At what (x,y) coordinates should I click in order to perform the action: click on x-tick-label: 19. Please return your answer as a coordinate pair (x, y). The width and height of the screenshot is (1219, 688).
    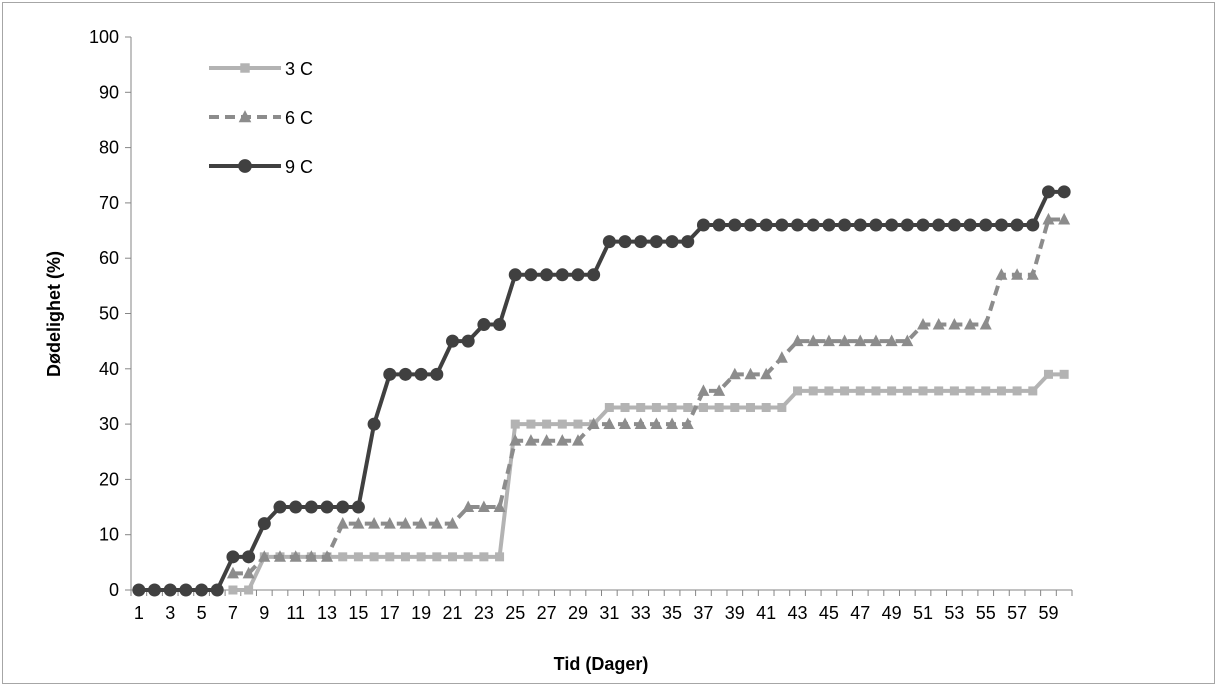
    Looking at the image, I should click on (421, 613).